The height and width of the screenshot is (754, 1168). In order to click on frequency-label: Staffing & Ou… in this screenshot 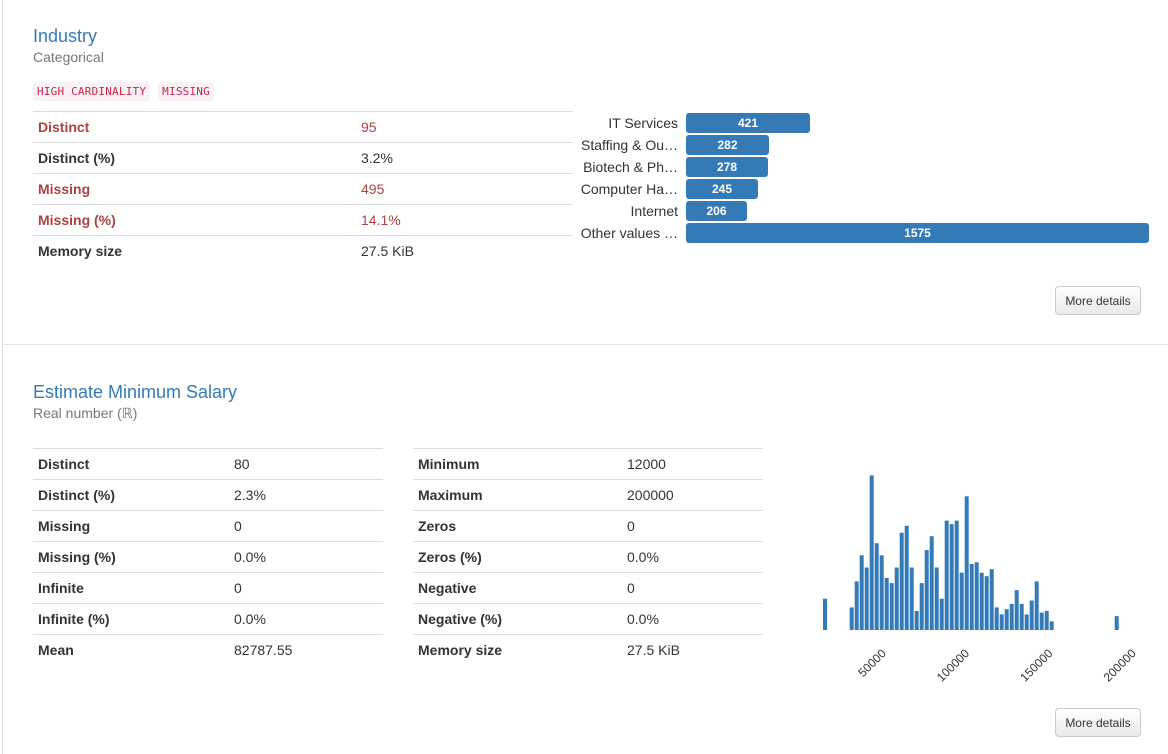, I will do `click(629, 145)`.